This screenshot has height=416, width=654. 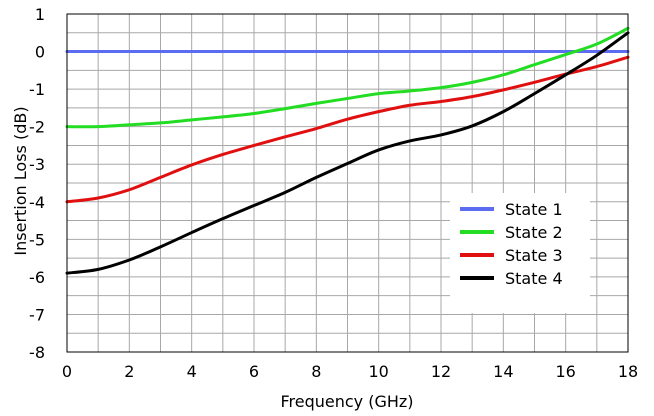 What do you see at coordinates (37, 164) in the screenshot?
I see `y-tick-label: -3` at bounding box center [37, 164].